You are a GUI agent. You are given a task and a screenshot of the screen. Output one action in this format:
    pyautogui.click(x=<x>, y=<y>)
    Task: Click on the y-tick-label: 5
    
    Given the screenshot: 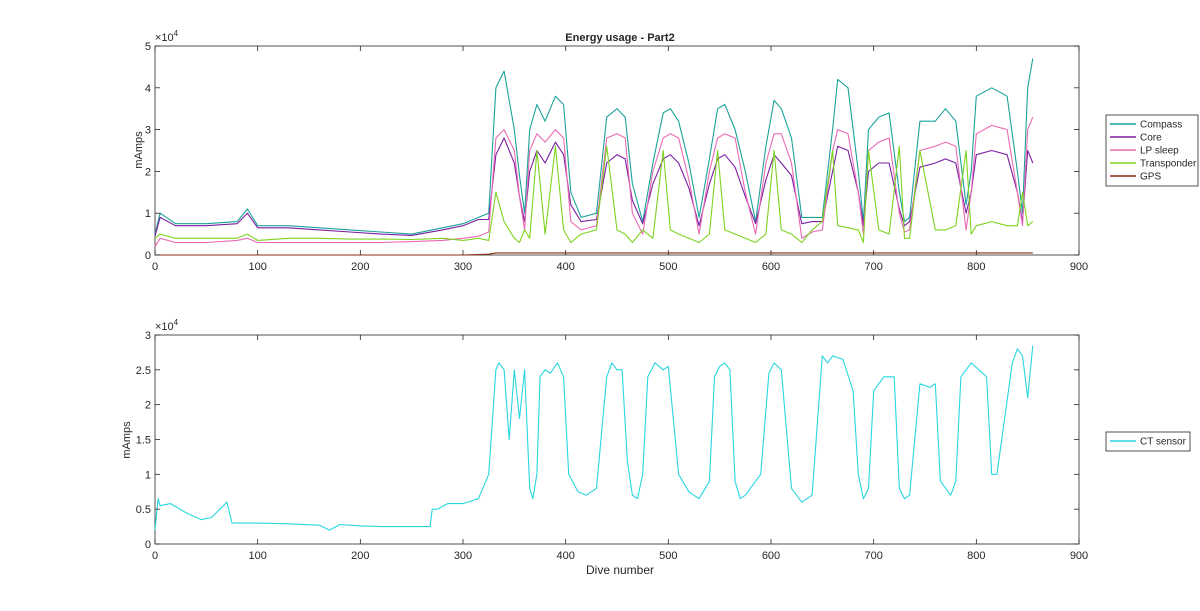 What is the action you would take?
    pyautogui.click(x=148, y=47)
    